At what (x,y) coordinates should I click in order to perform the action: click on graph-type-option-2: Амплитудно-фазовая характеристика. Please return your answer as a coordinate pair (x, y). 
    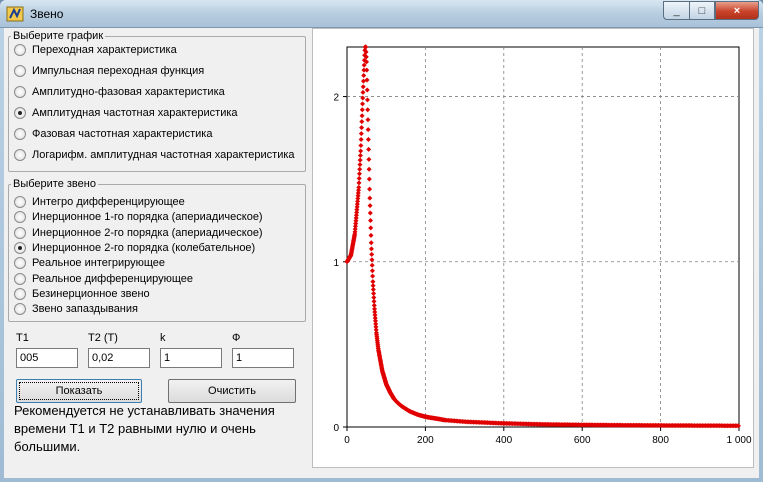
    Looking at the image, I should click on (119, 92).